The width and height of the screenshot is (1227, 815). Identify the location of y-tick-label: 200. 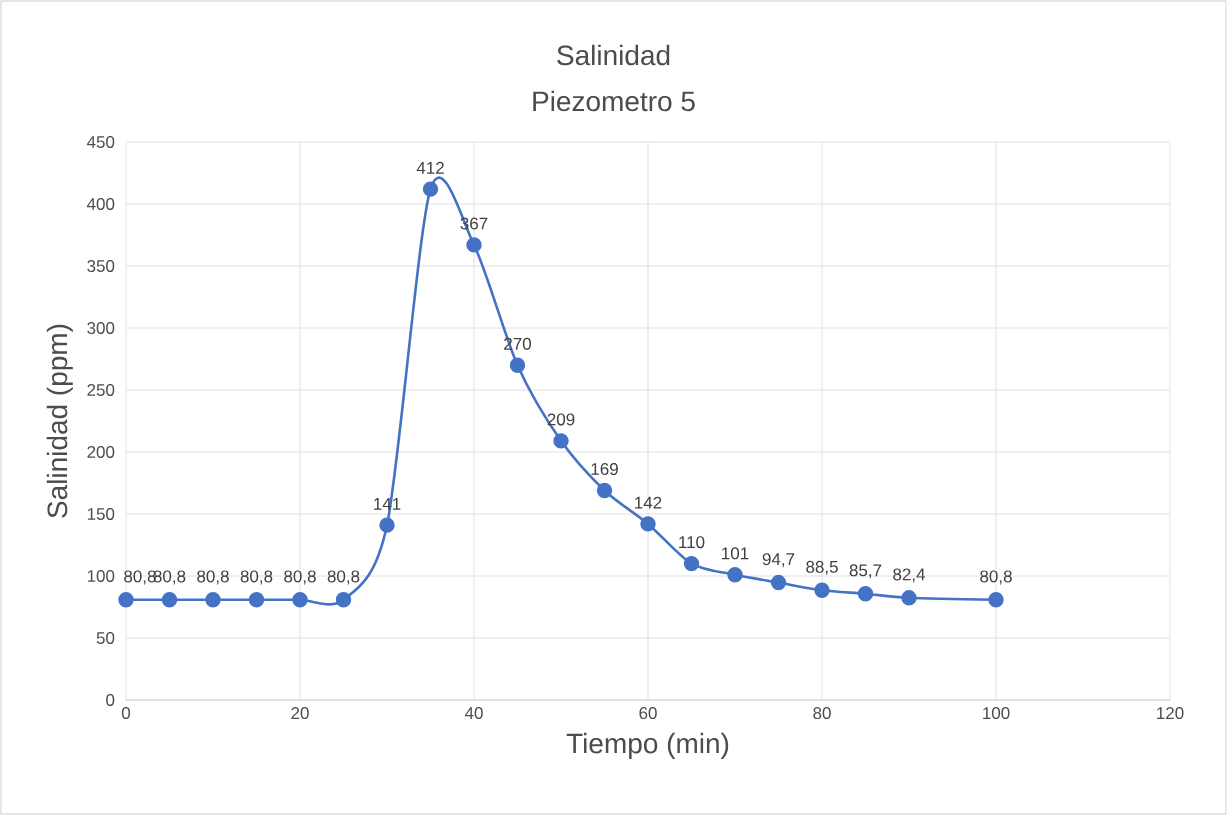
(101, 452).